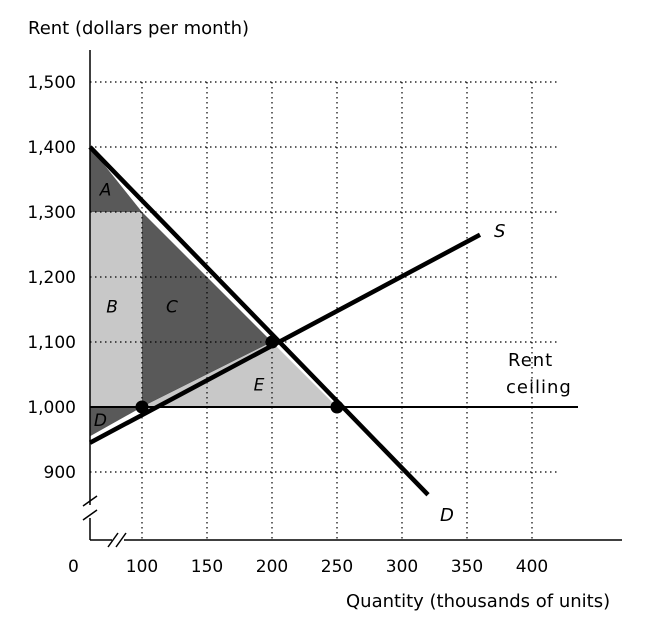 The height and width of the screenshot is (644, 658). I want to click on equilibrium-points, so click(239, 374).